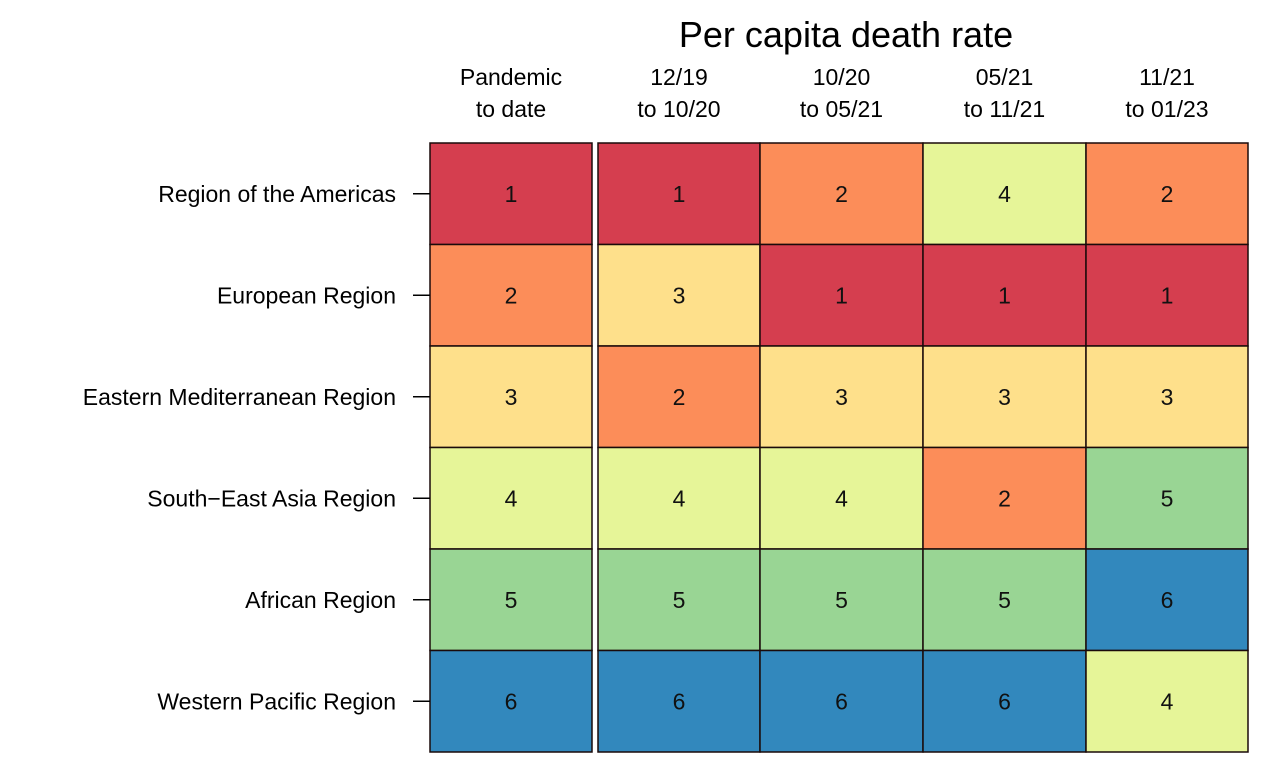  I want to click on column-label-line: to 01/23, so click(1166, 109).